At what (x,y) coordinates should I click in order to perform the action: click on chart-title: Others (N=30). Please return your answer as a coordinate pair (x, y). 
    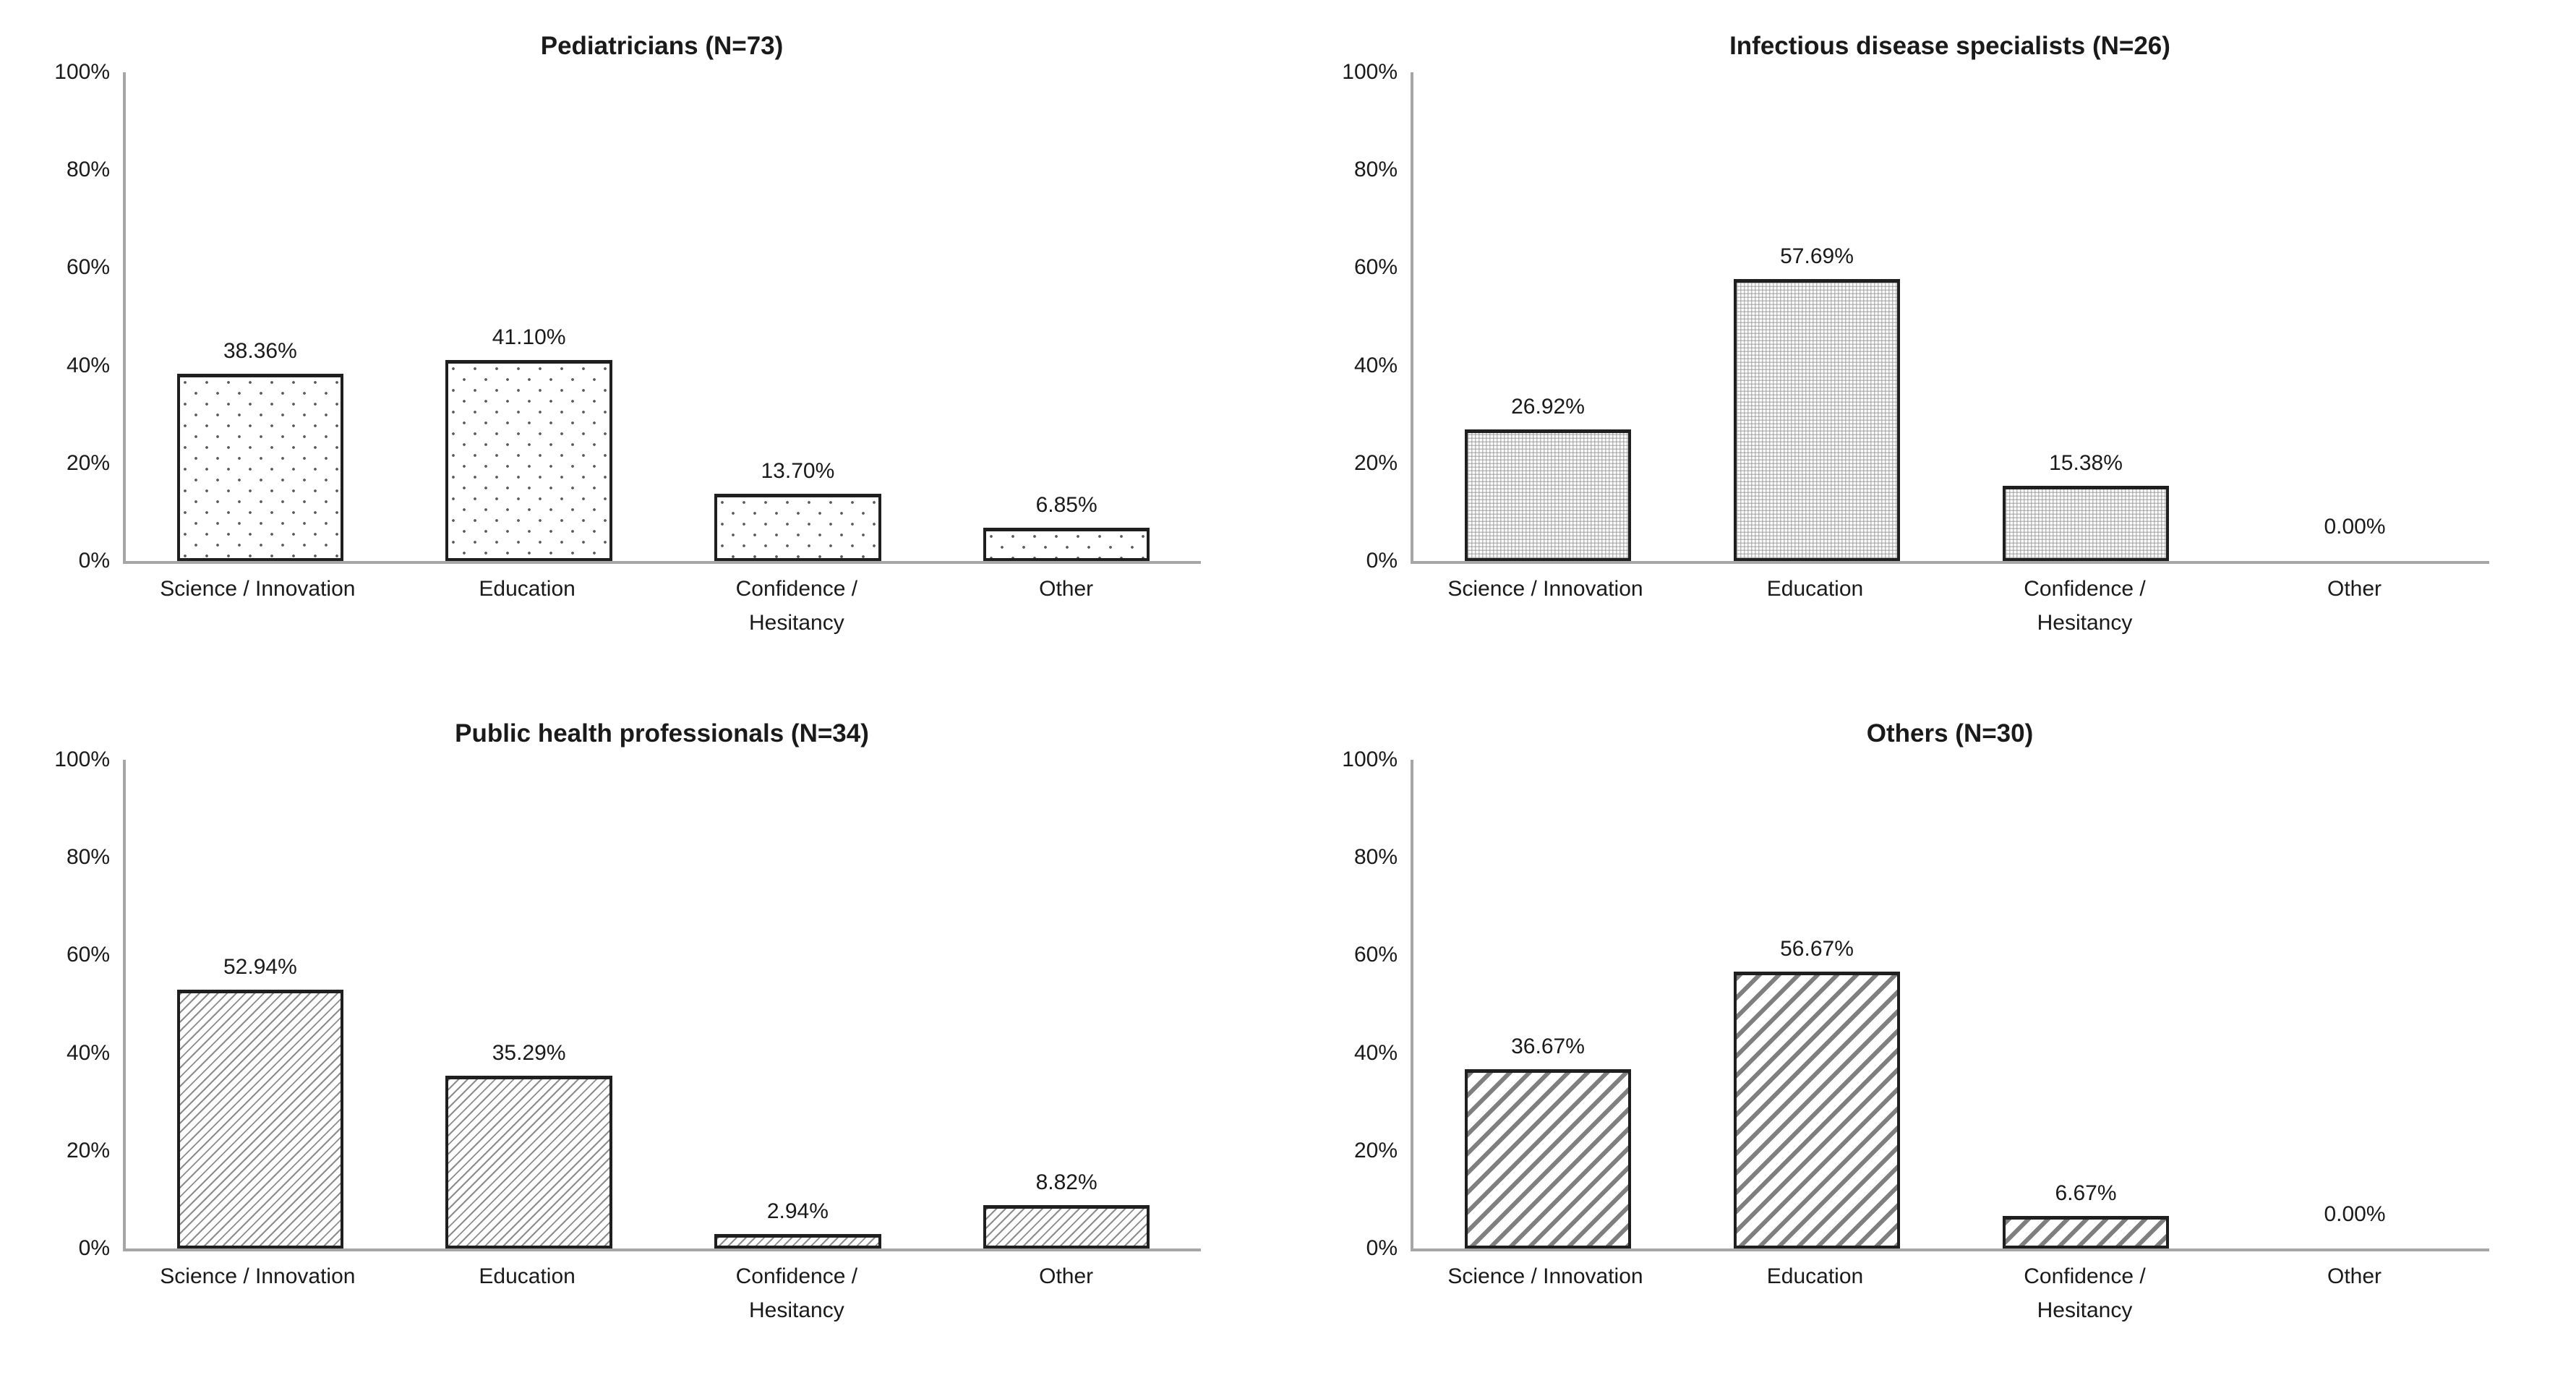
    Looking at the image, I should click on (1950, 733).